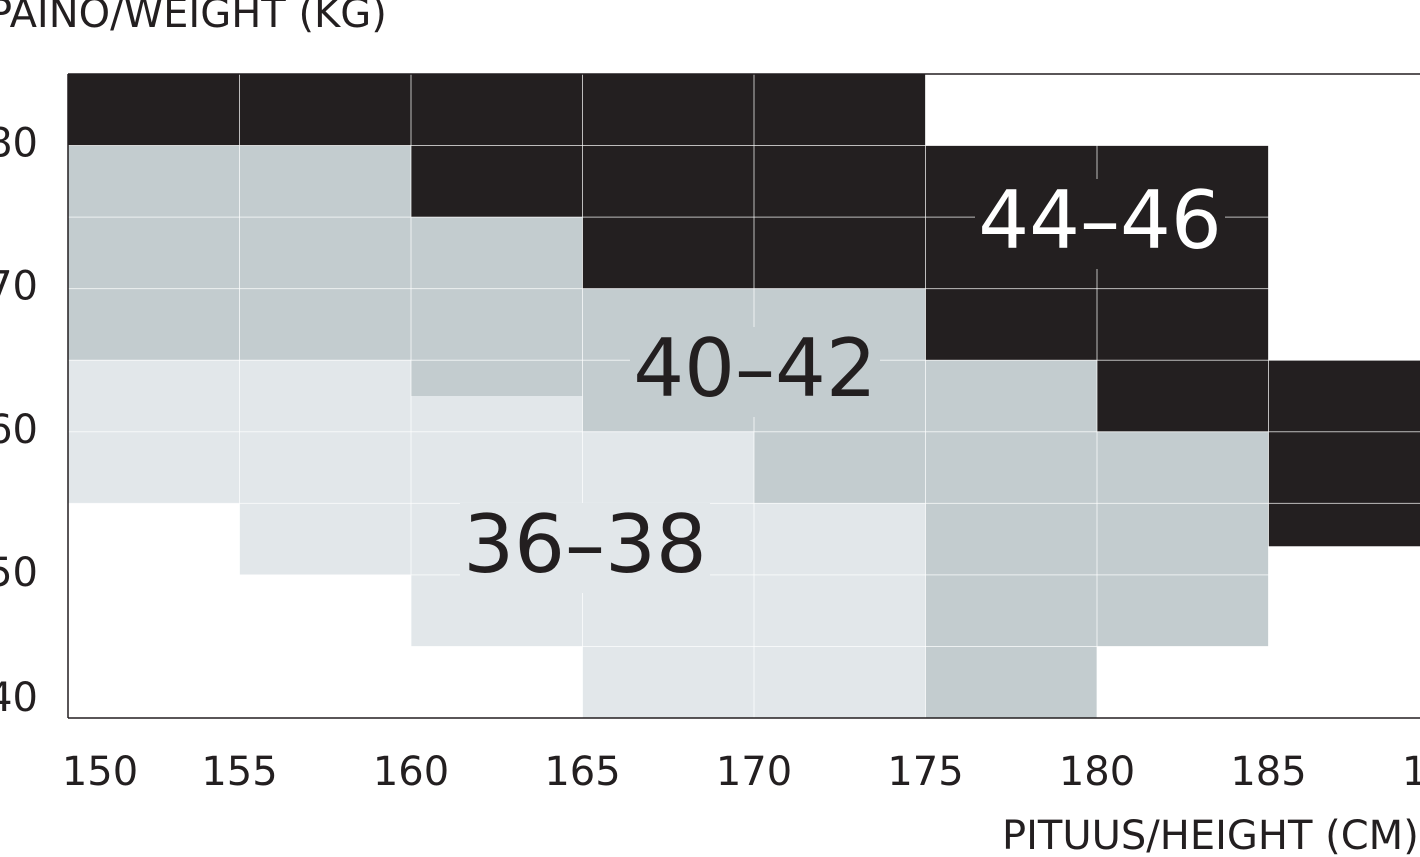 The image size is (1420, 857). I want to click on x-tick-label: 175, so click(925, 772).